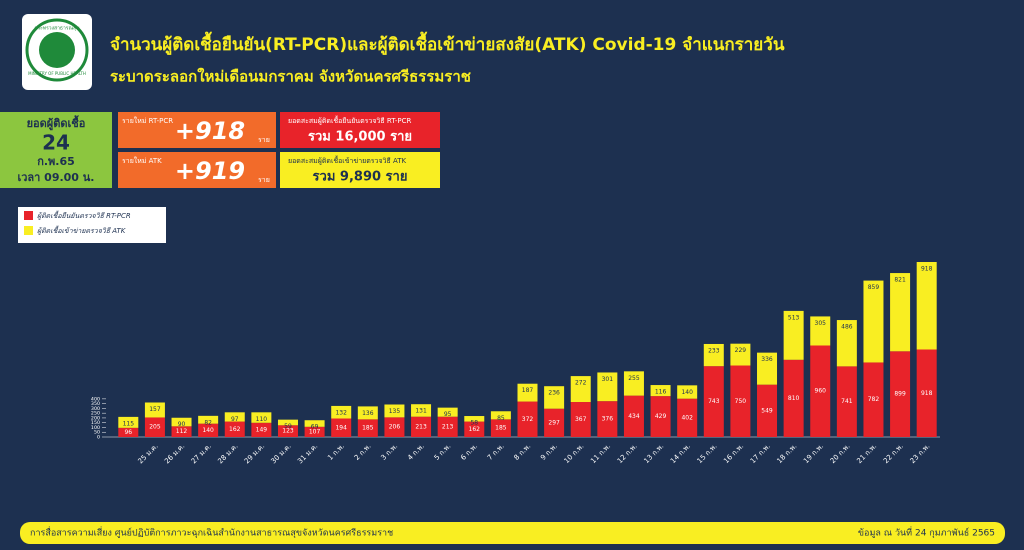 This screenshot has width=1024, height=550. I want to click on logo-top: กระทรวงสาธารณสุข, so click(56, 29).